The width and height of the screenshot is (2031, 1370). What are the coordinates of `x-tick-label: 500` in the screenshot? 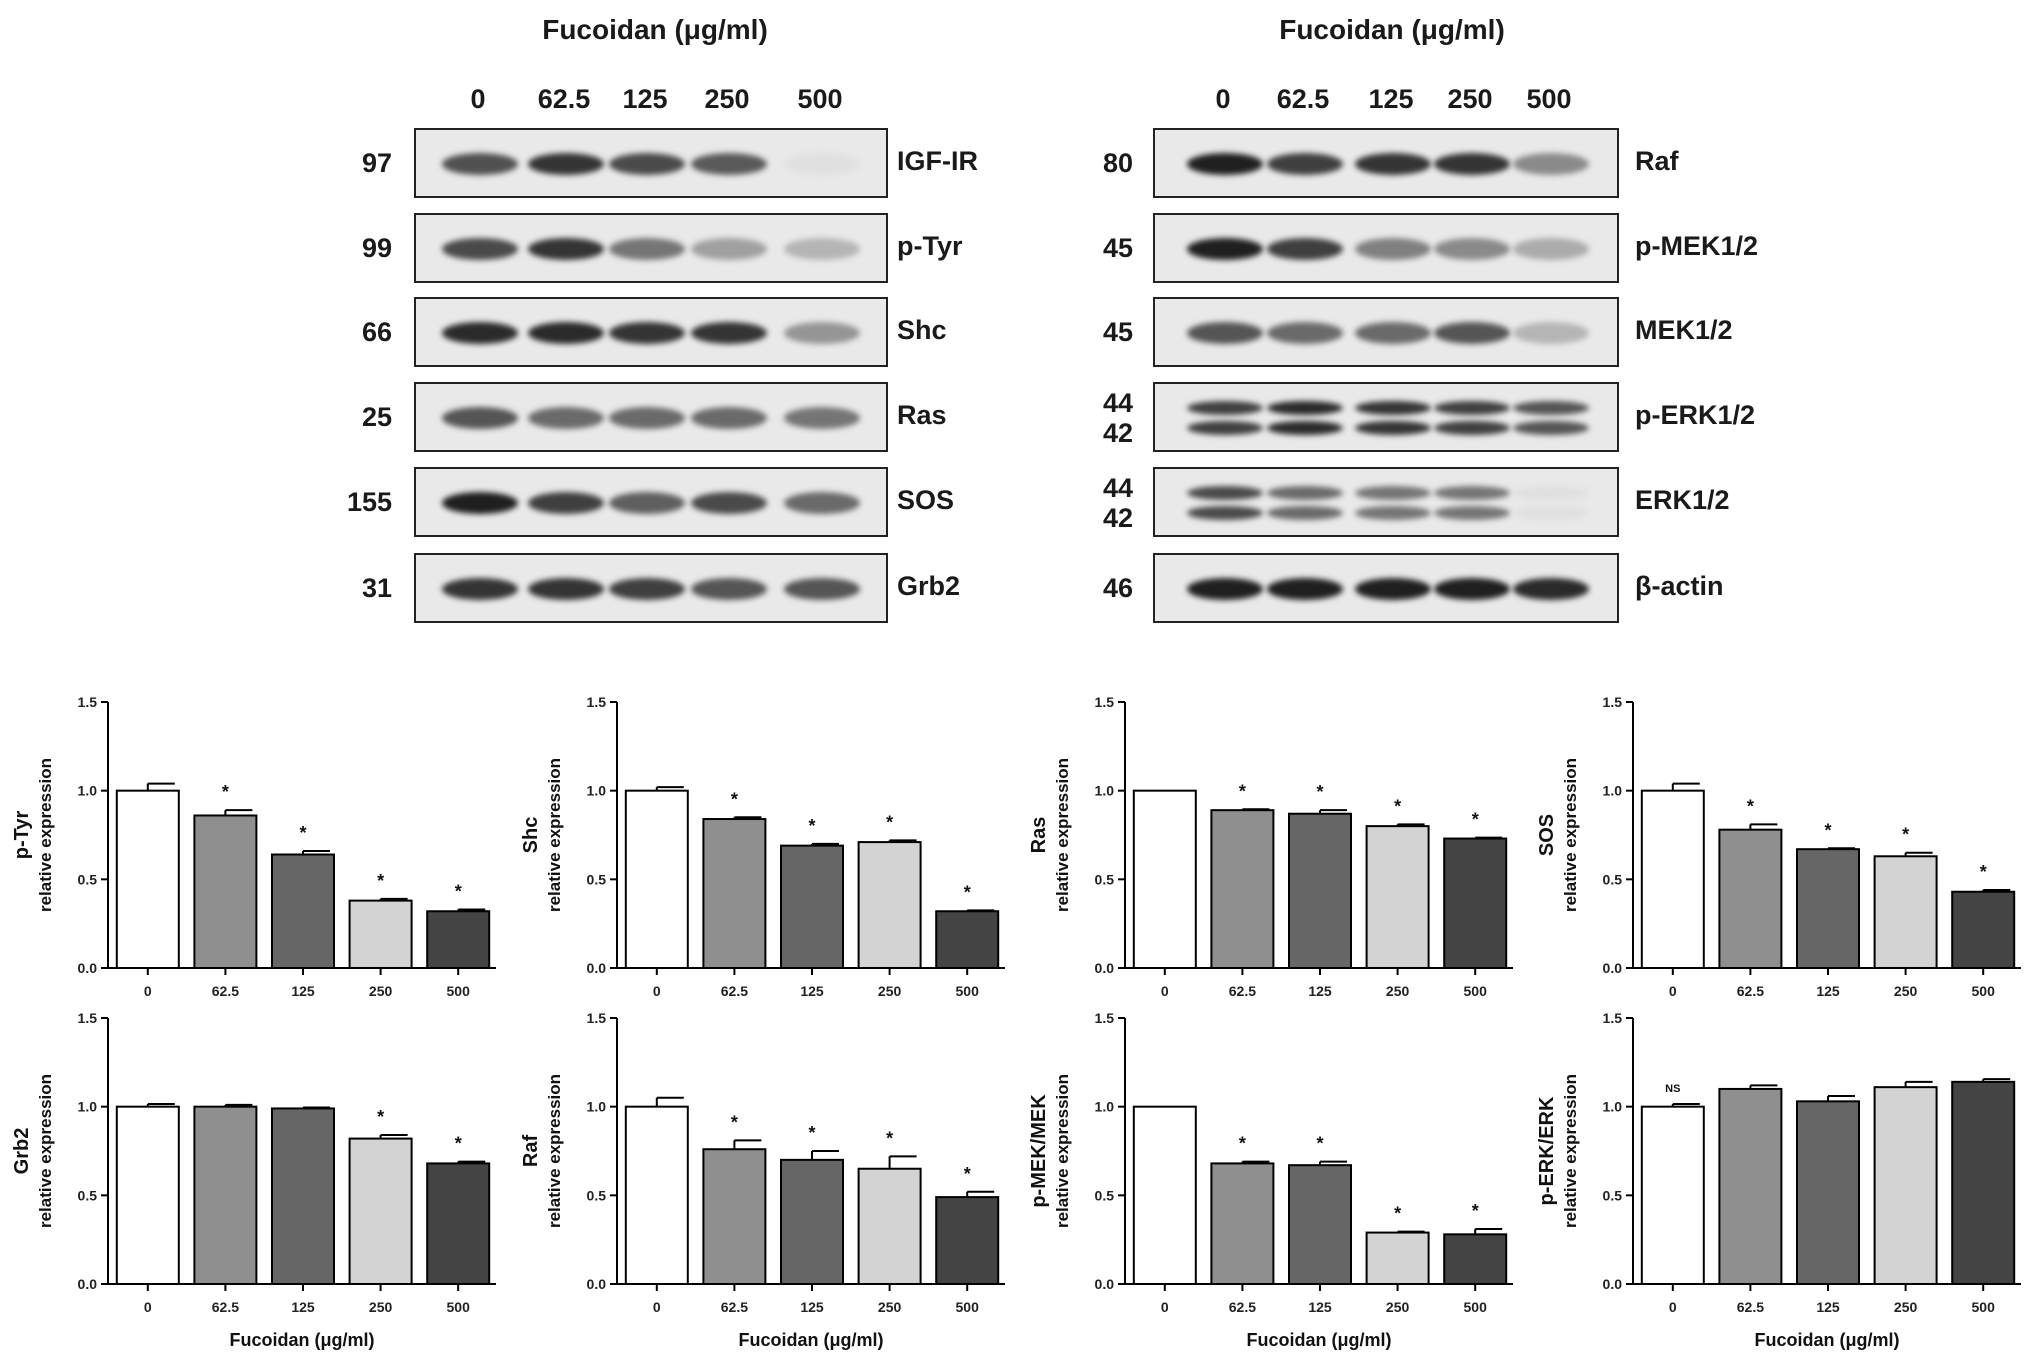 It's located at (968, 991).